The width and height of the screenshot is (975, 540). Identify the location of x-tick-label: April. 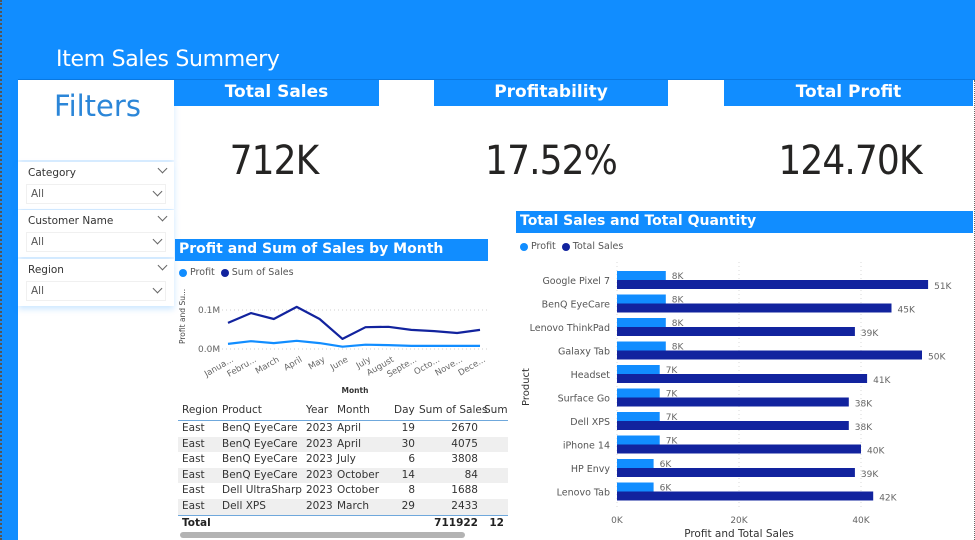
(293, 364).